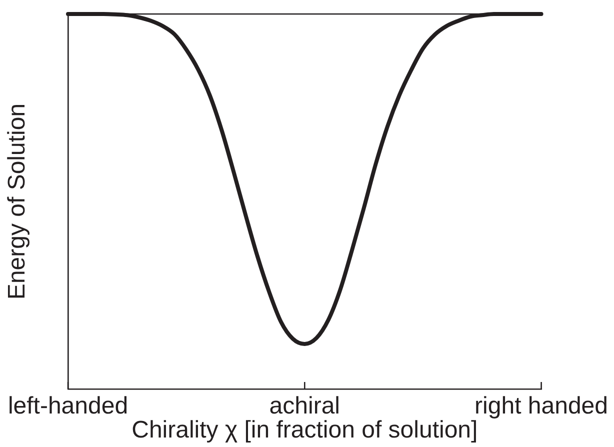  What do you see at coordinates (17, 201) in the screenshot?
I see `y-axis-title: Energy of Solution` at bounding box center [17, 201].